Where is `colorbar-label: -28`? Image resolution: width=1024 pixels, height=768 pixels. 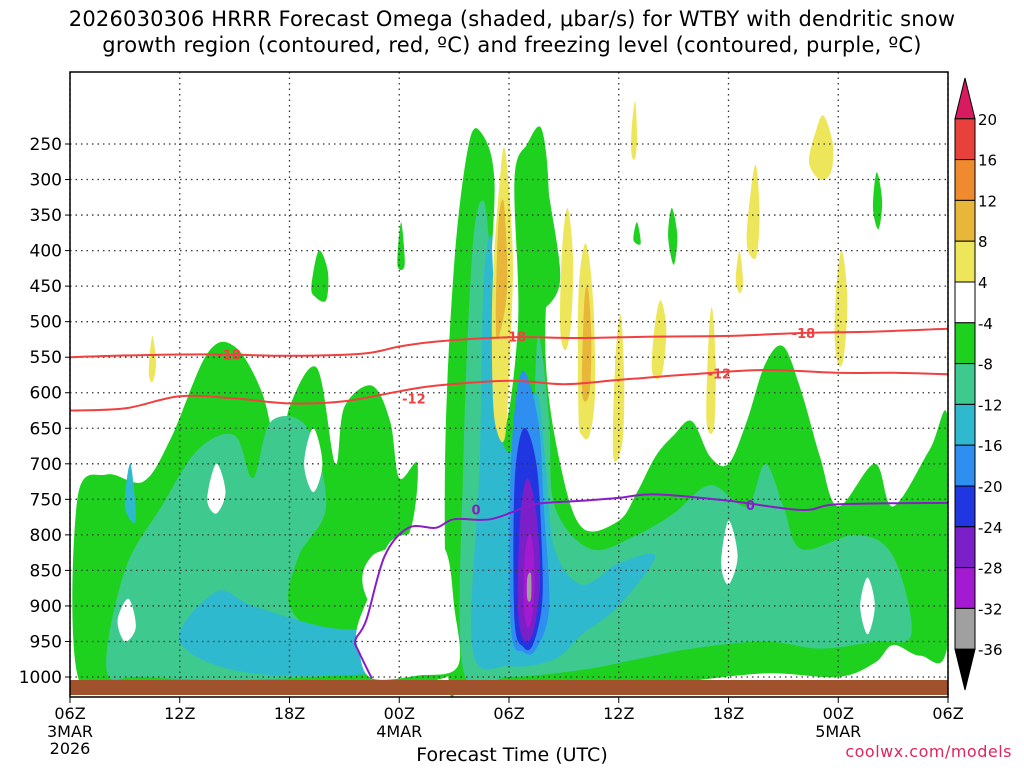
colorbar-label: -28 is located at coordinates (990, 569).